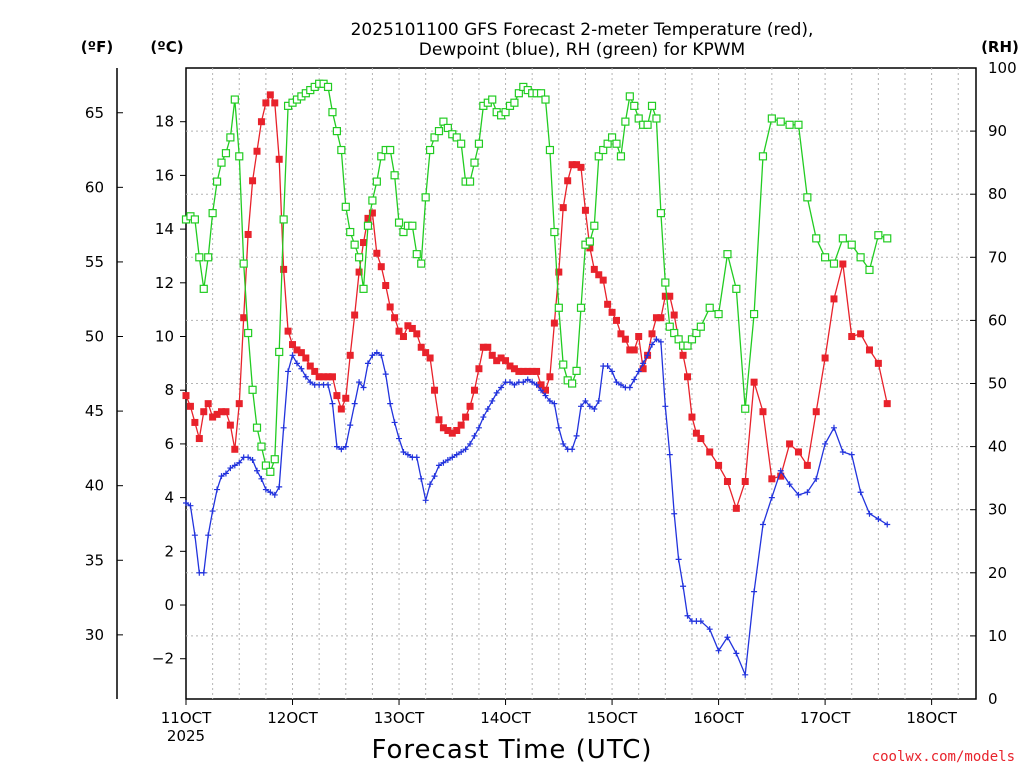 The image size is (1024, 768). I want to click on x-tick-label: 14OCT, so click(505, 718).